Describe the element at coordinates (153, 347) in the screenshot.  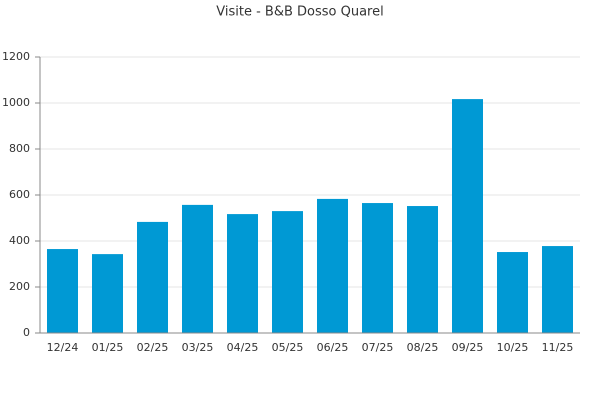
I see `x-tick-label: 02/25` at that location.